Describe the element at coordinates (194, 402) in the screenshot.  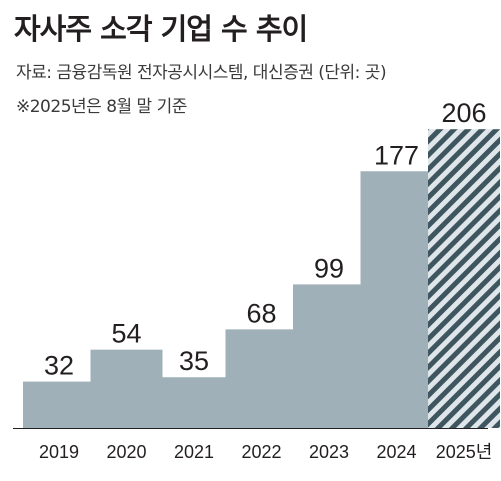
I see `bar-2021` at that location.